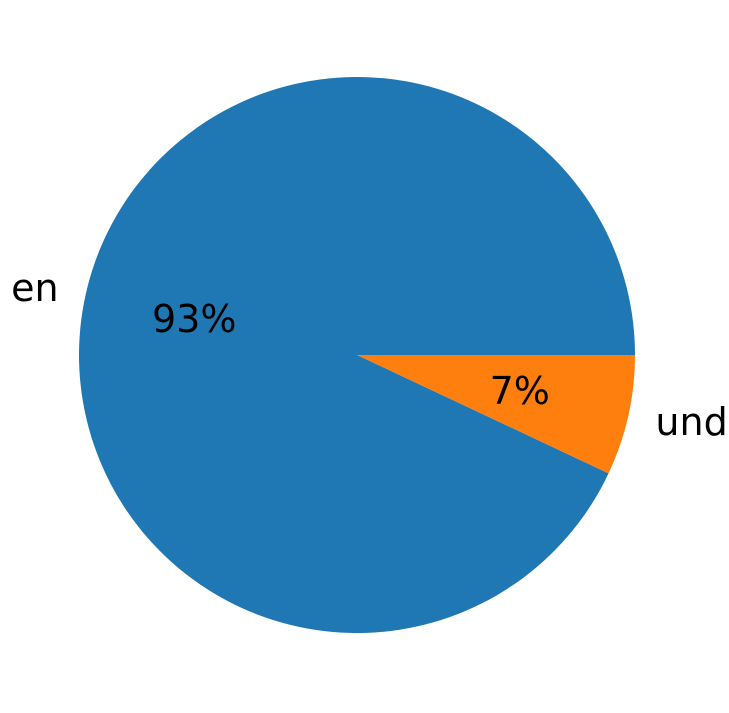 The width and height of the screenshot is (729, 713). What do you see at coordinates (519, 391) in the screenshot?
I see `pie-pct-label-und: 7%` at bounding box center [519, 391].